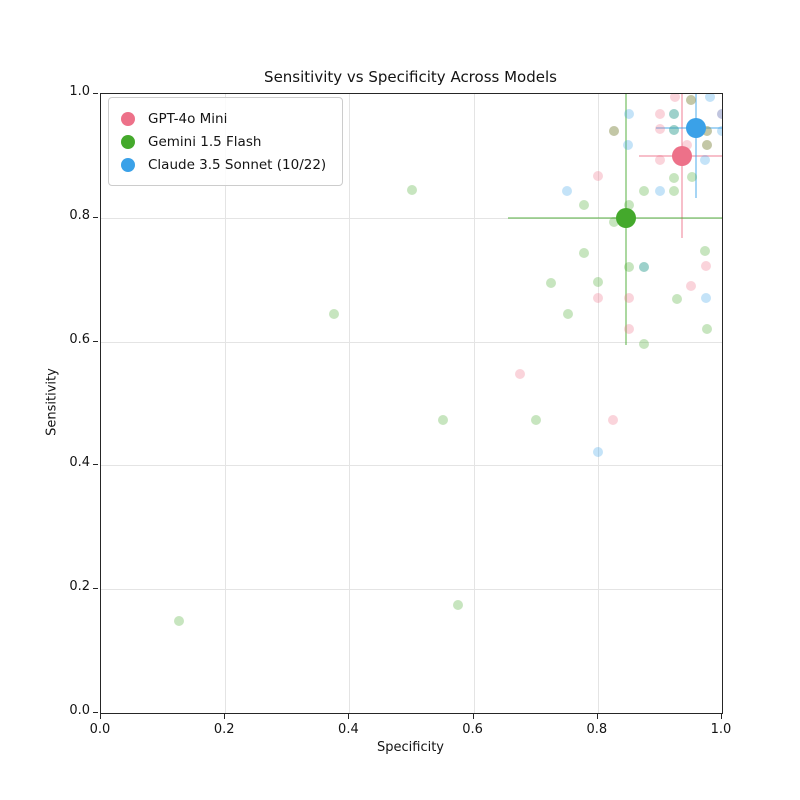 The image size is (800, 800). I want to click on x-tick-label: 0.6, so click(472, 729).